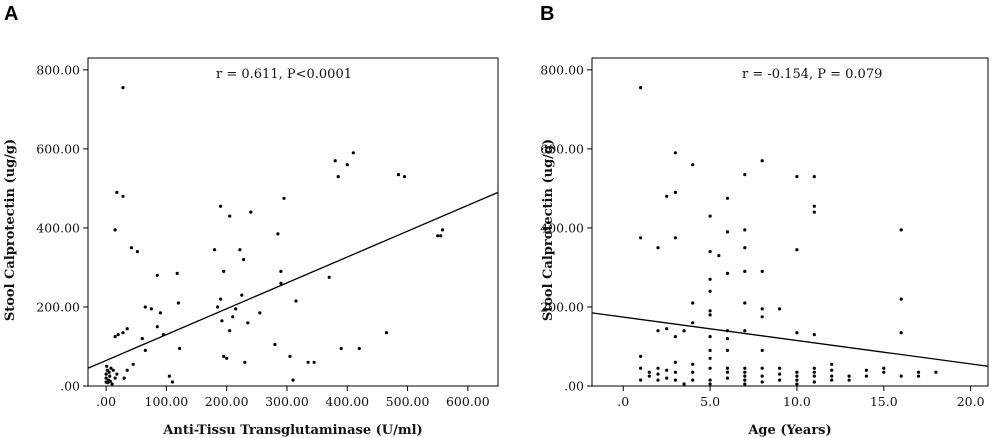 This screenshot has height=438, width=1000. Describe the element at coordinates (562, 306) in the screenshot. I see `y-tick-label: 200.00` at that location.